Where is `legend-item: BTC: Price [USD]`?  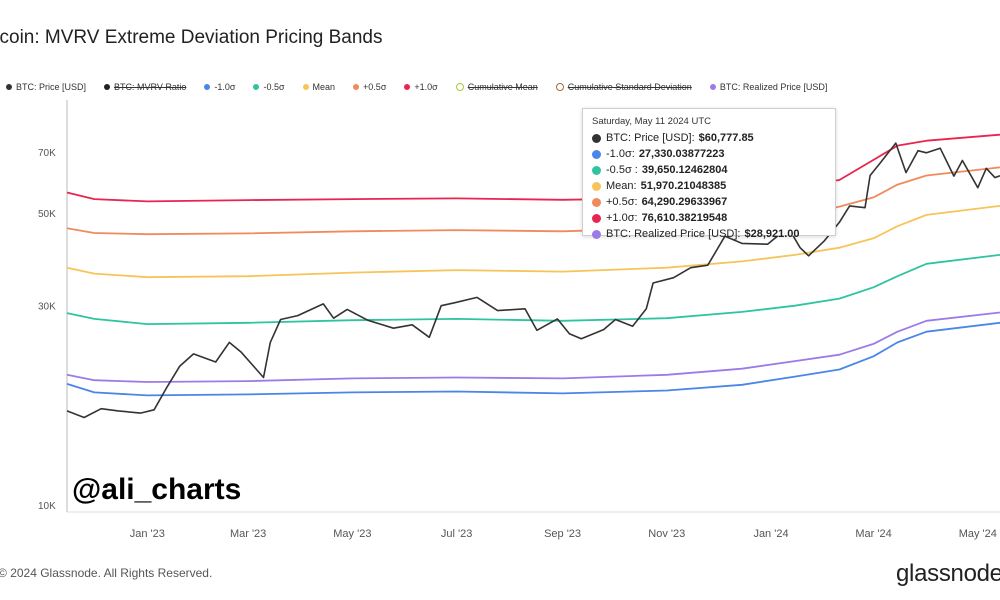 legend-item: BTC: Price [USD] is located at coordinates (46, 87).